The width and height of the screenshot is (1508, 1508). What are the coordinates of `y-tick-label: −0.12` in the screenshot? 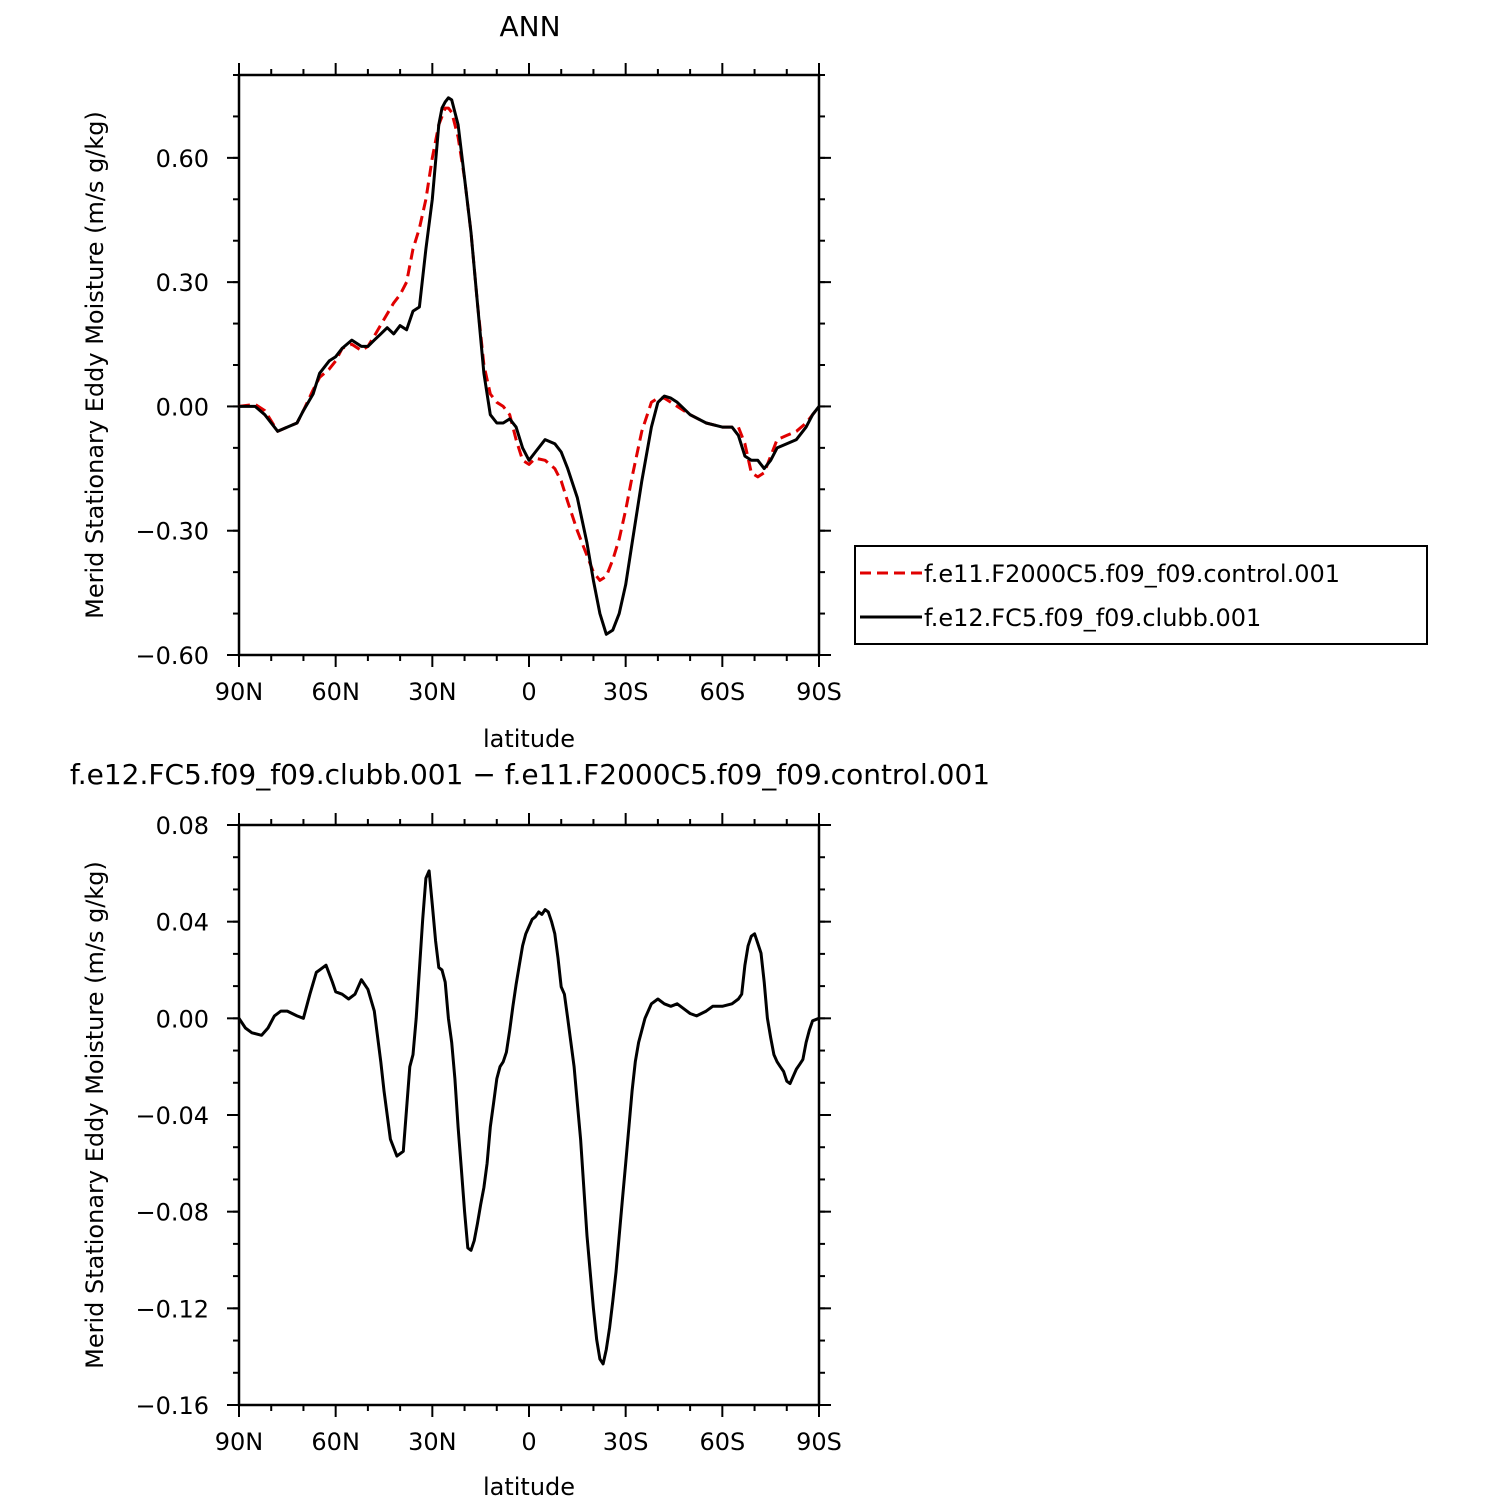 It's located at (172, 1309).